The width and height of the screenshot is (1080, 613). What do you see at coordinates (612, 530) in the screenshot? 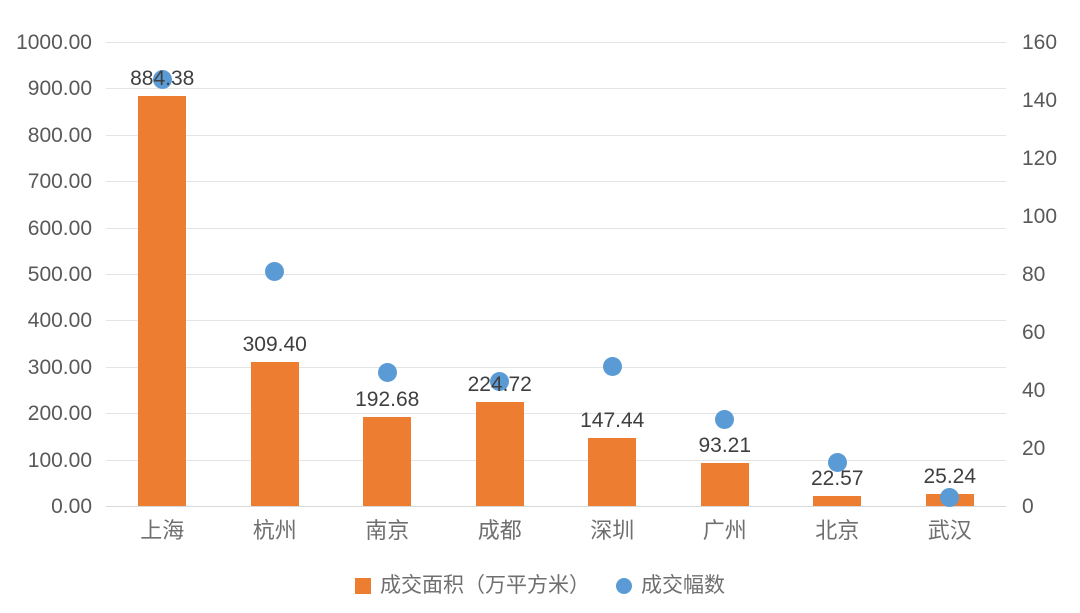
I see `category-axis-label: 深圳` at bounding box center [612, 530].